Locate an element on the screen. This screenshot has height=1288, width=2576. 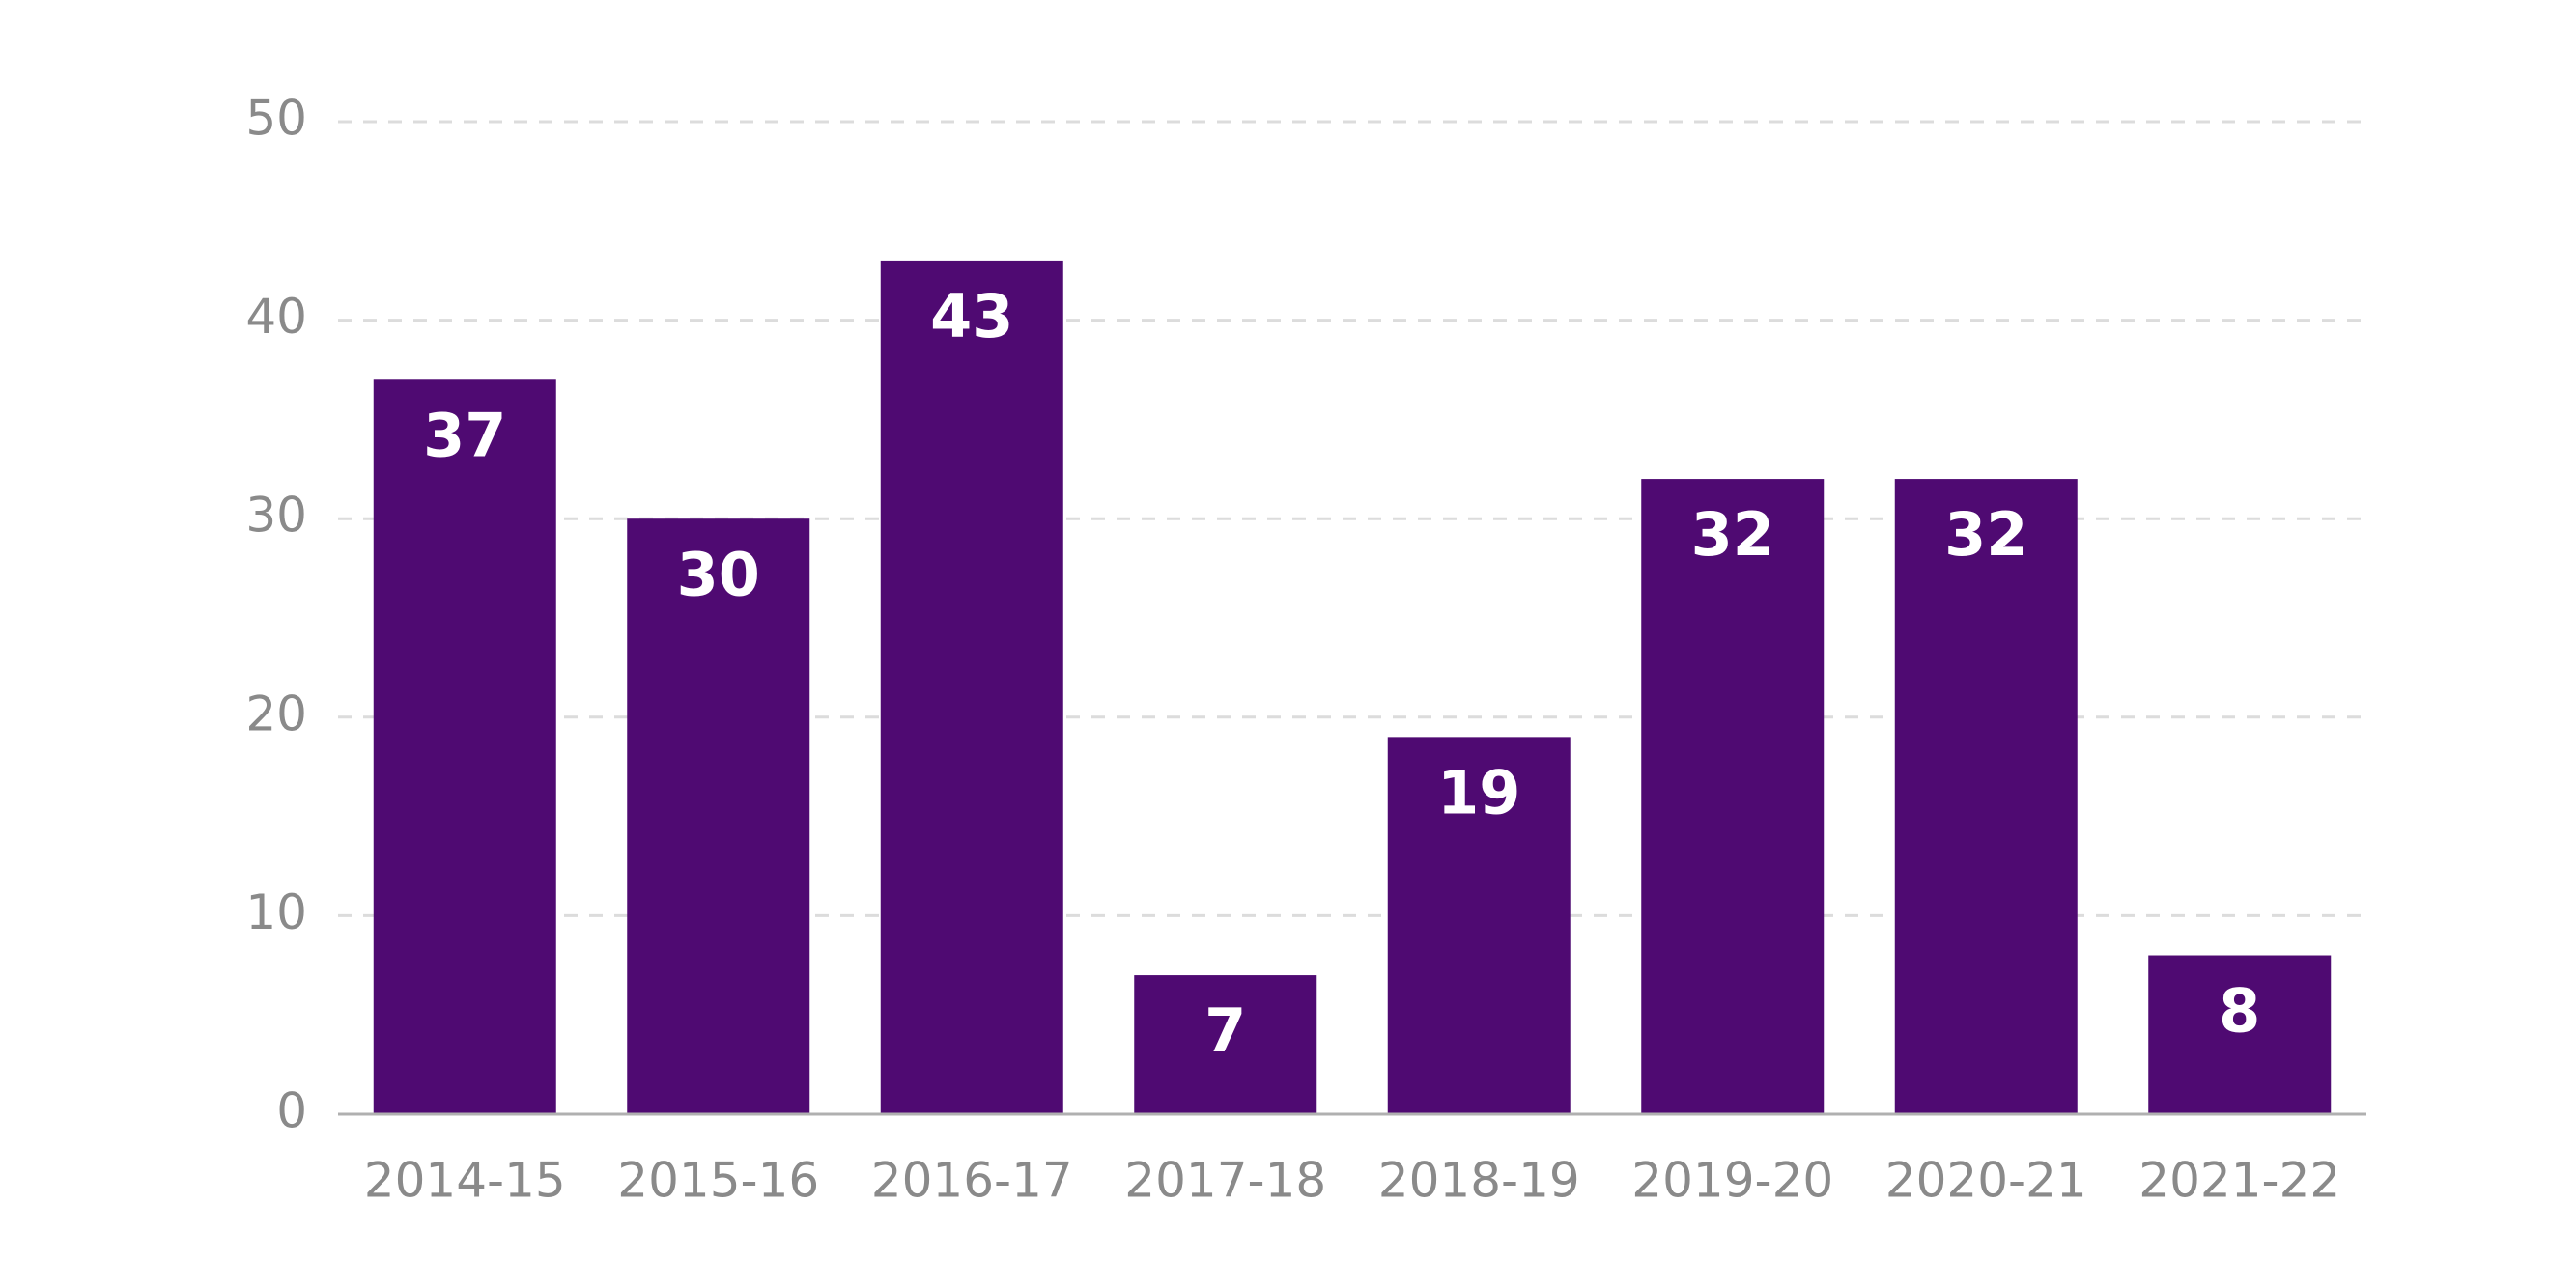
y-tick-label: 20 is located at coordinates (276, 714).